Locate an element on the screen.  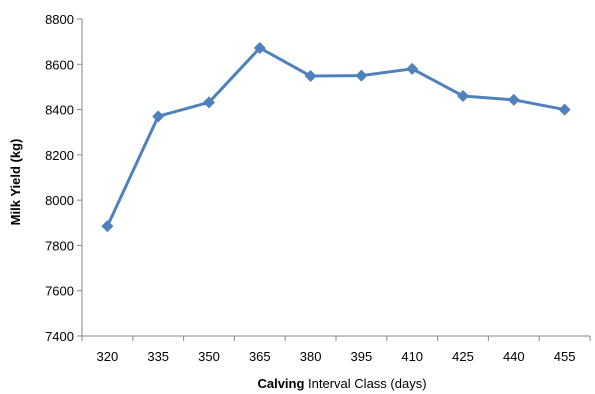
x-axis-title-rest: Interval Class (days) is located at coordinates (365, 383).